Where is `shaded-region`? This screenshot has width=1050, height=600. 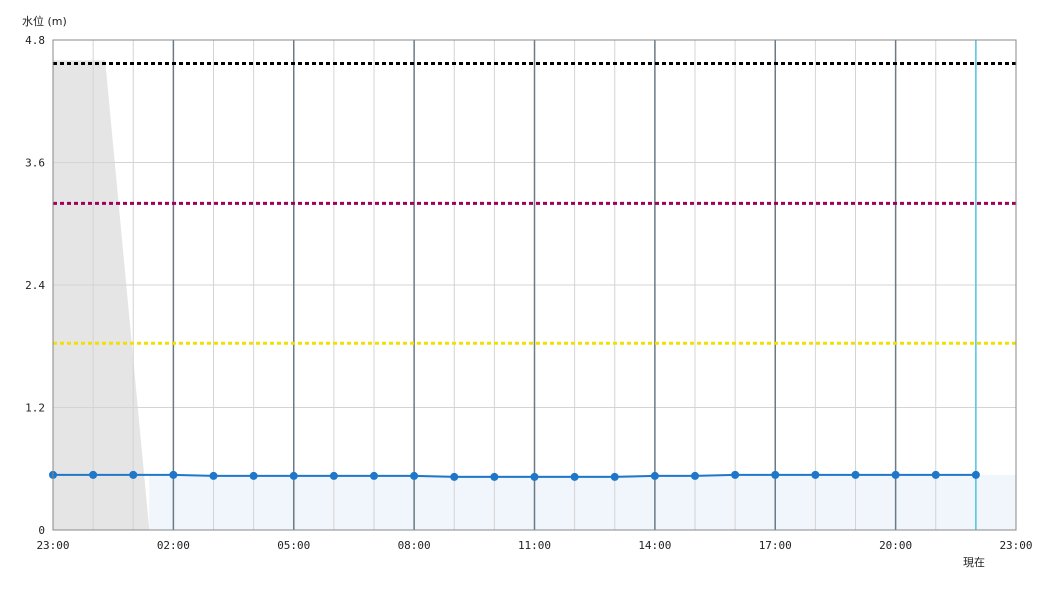
shaded-region is located at coordinates (101, 295).